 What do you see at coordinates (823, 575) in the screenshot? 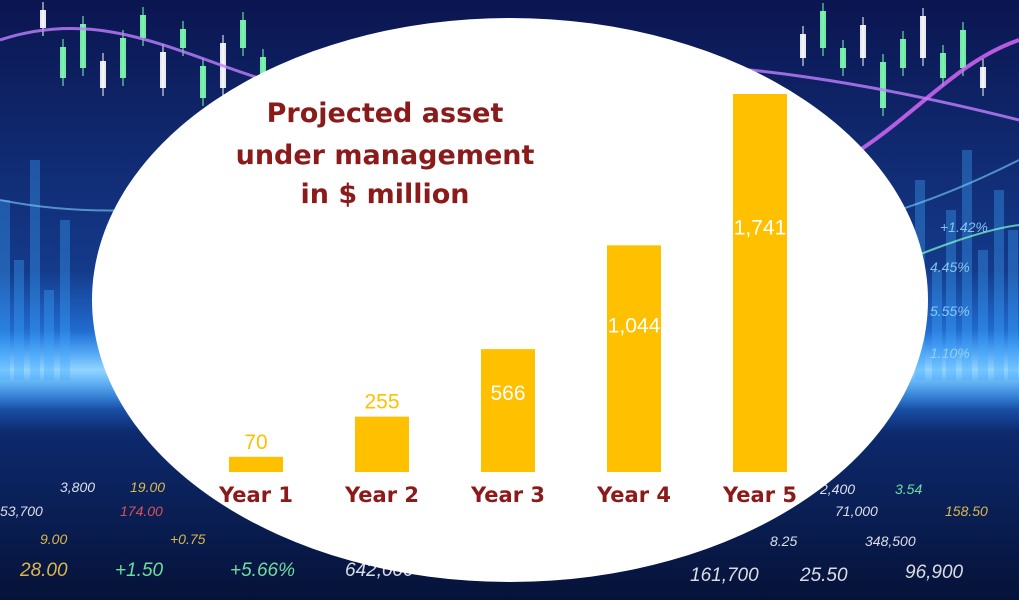
I see `ticker-number: 25.50` at bounding box center [823, 575].